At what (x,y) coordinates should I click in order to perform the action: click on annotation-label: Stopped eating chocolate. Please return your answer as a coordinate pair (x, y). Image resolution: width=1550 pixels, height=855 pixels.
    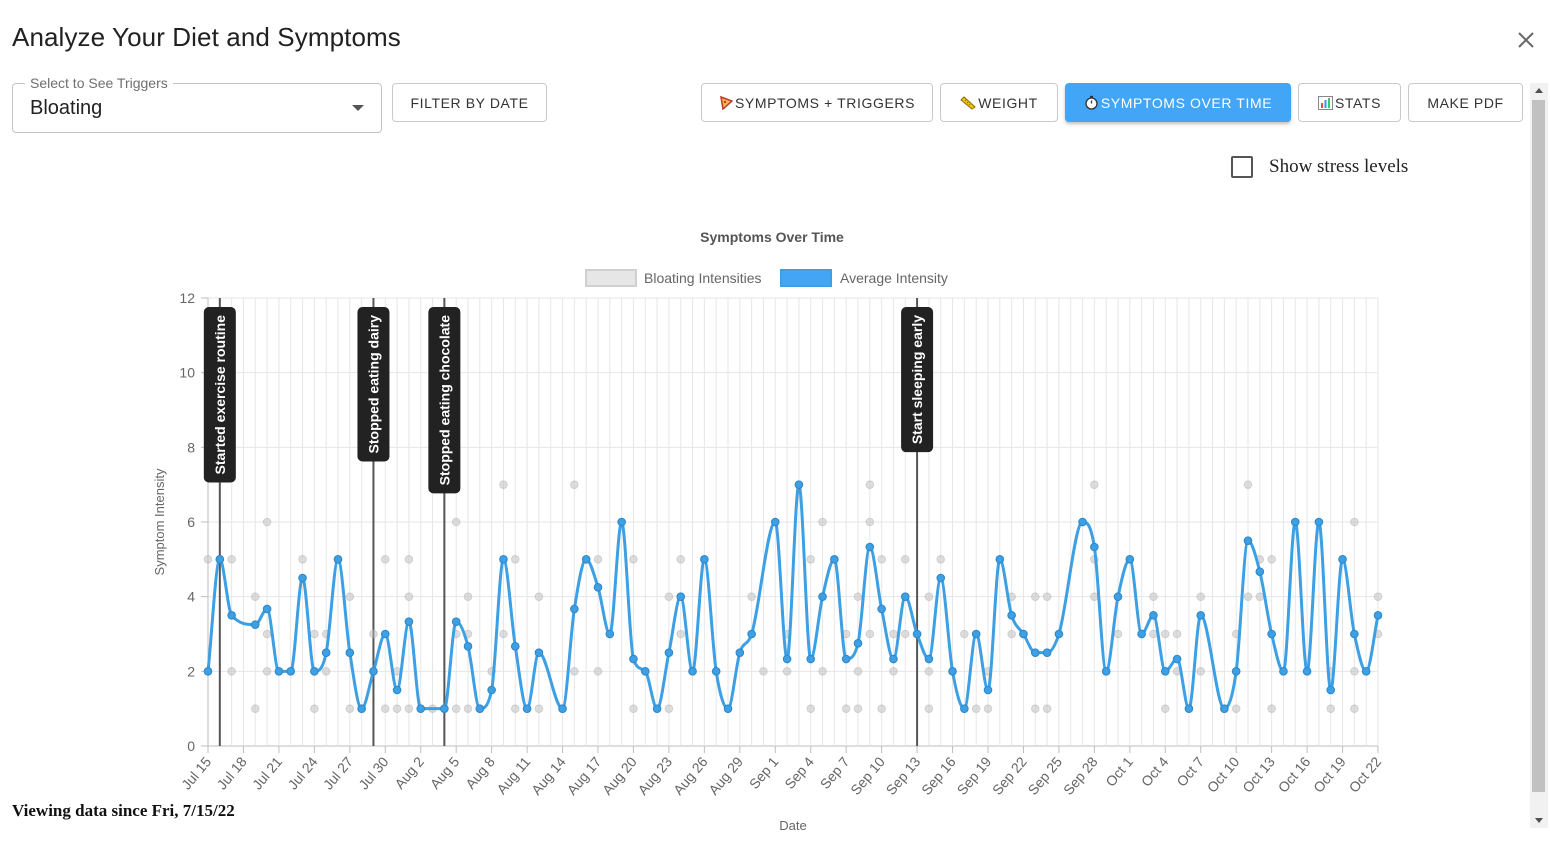
    Looking at the image, I should click on (444, 400).